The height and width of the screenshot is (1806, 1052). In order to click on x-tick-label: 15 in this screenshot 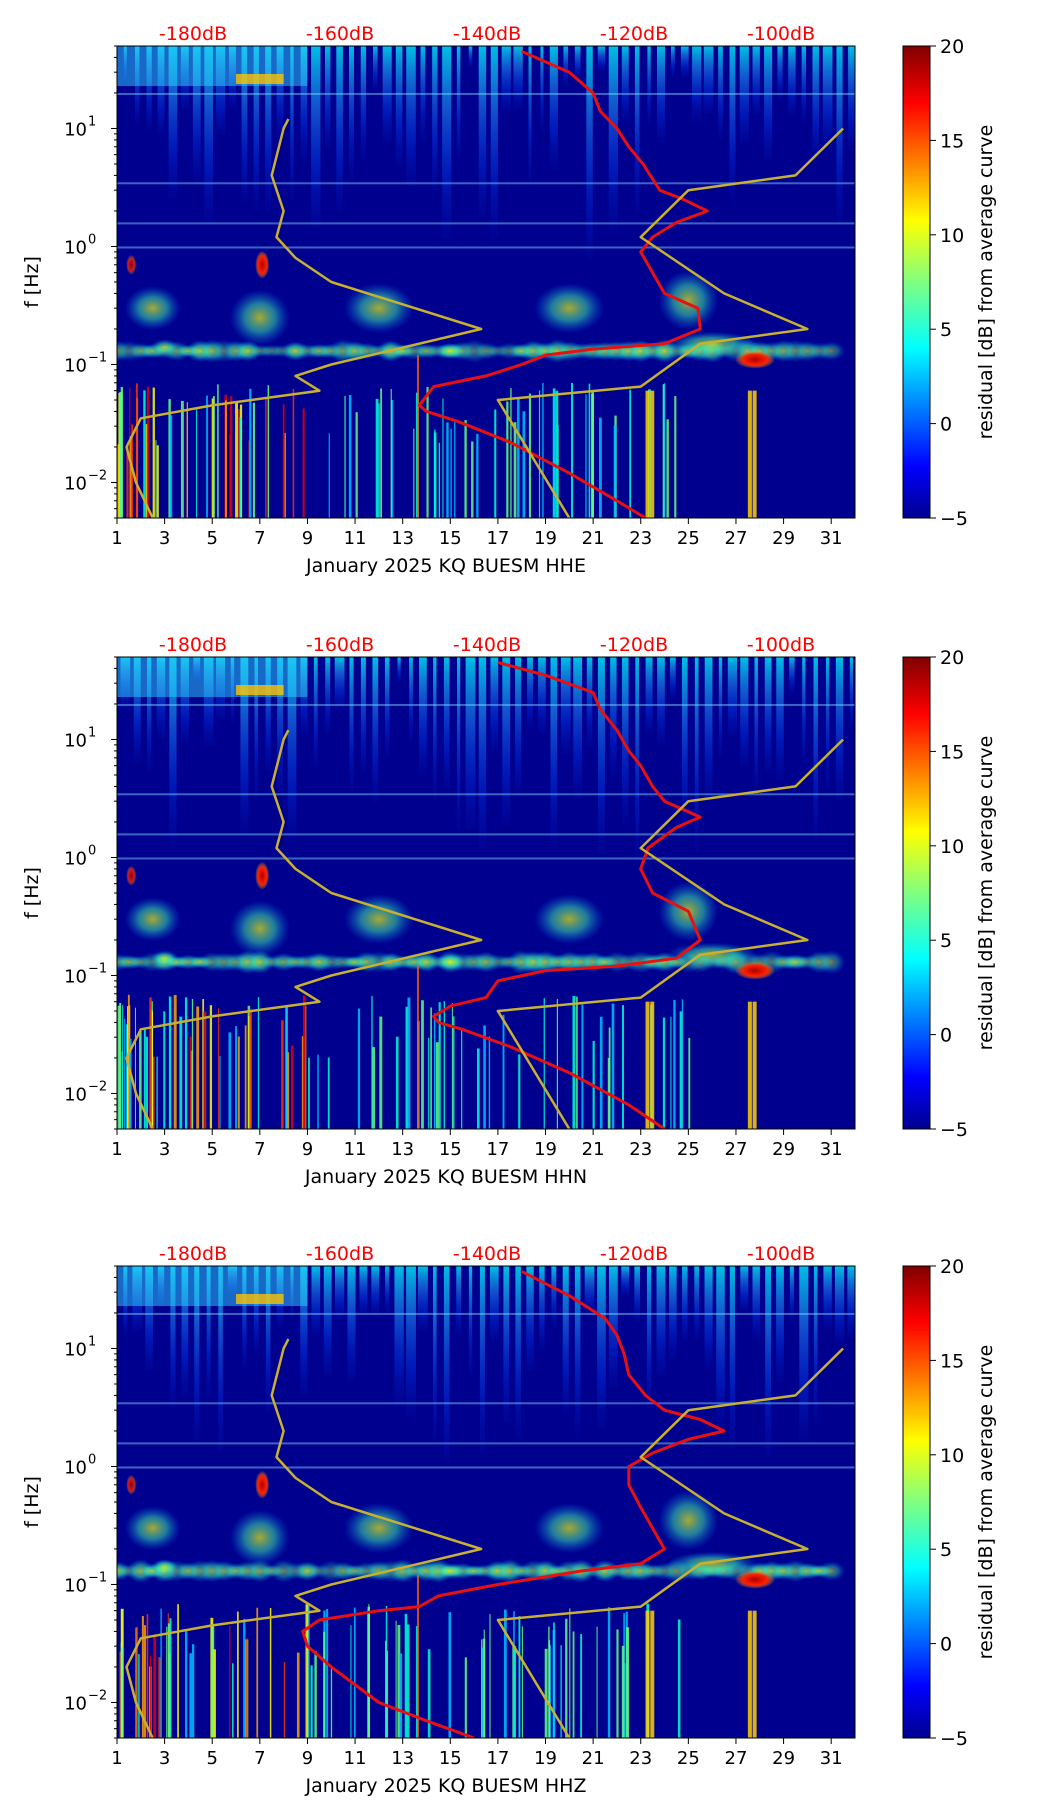, I will do `click(450, 538)`.